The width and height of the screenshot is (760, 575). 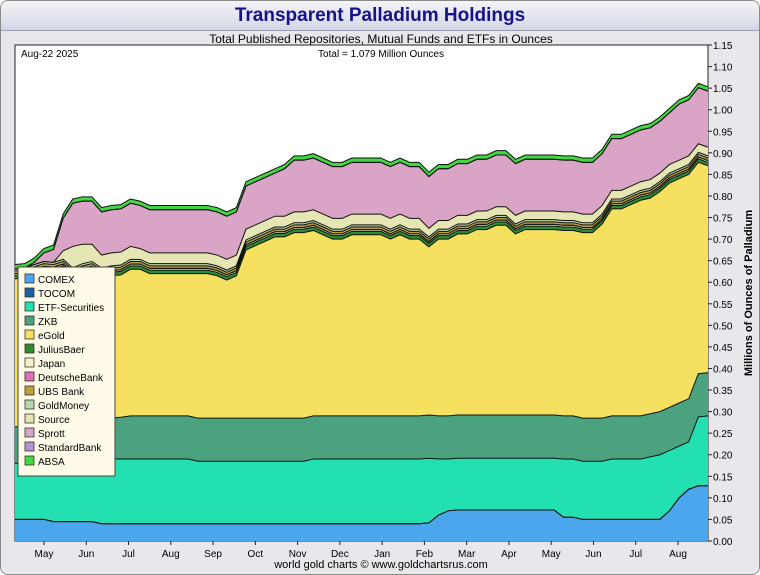 I want to click on legend-label-japan: Japan, so click(x=51, y=364).